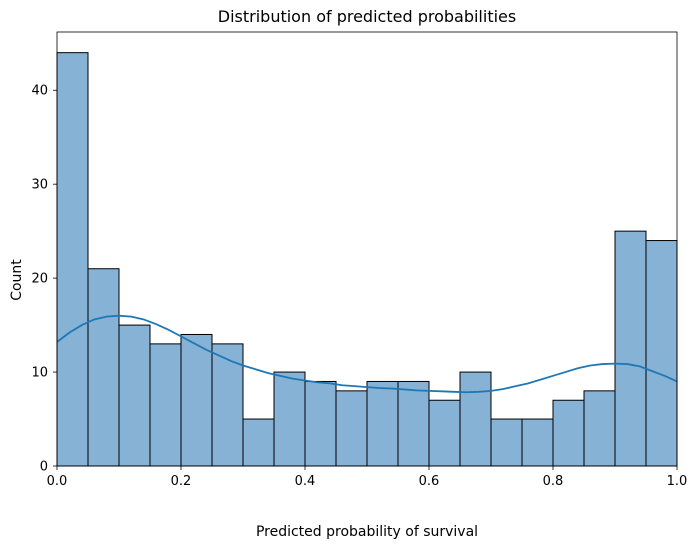  I want to click on y-tick-label: 40, so click(39, 91).